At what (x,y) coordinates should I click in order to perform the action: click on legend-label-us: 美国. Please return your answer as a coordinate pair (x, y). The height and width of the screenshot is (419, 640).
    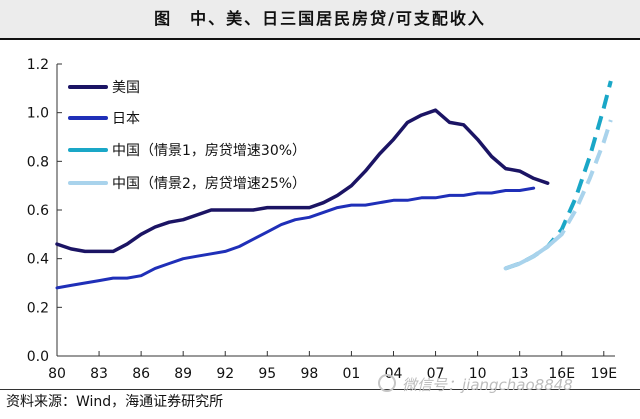
    Looking at the image, I should click on (126, 88).